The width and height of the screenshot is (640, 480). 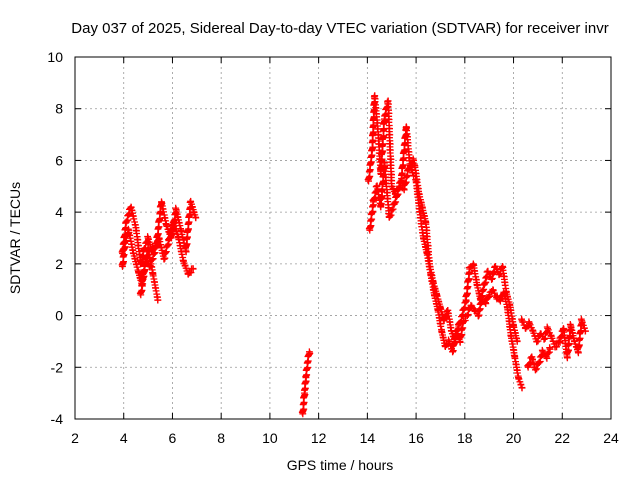 I want to click on x-tick-label: 6, so click(x=173, y=438).